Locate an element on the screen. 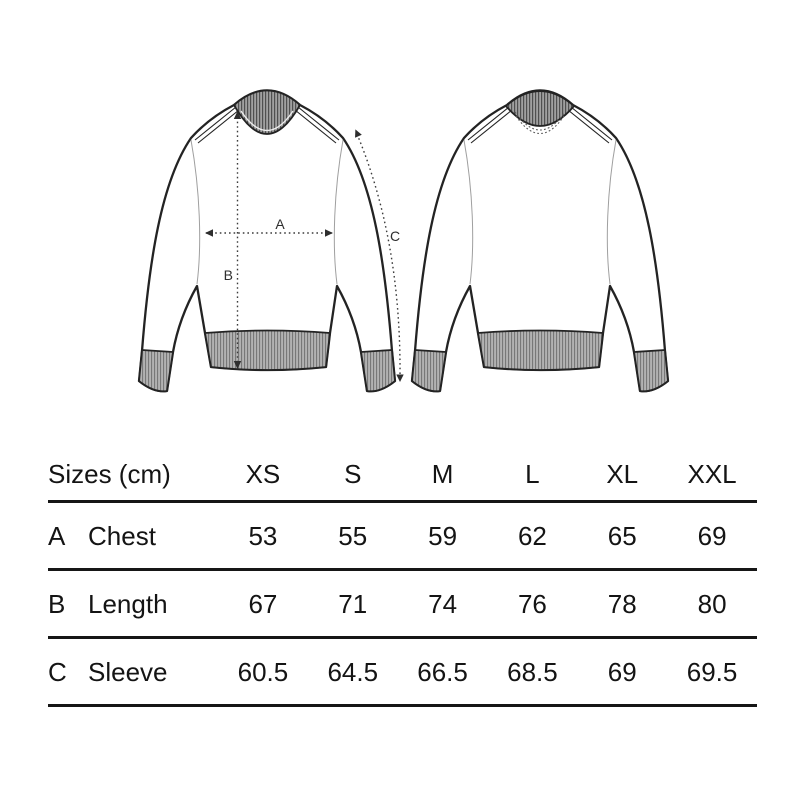 The width and height of the screenshot is (800, 800). size-value: 69.5 is located at coordinates (712, 671).